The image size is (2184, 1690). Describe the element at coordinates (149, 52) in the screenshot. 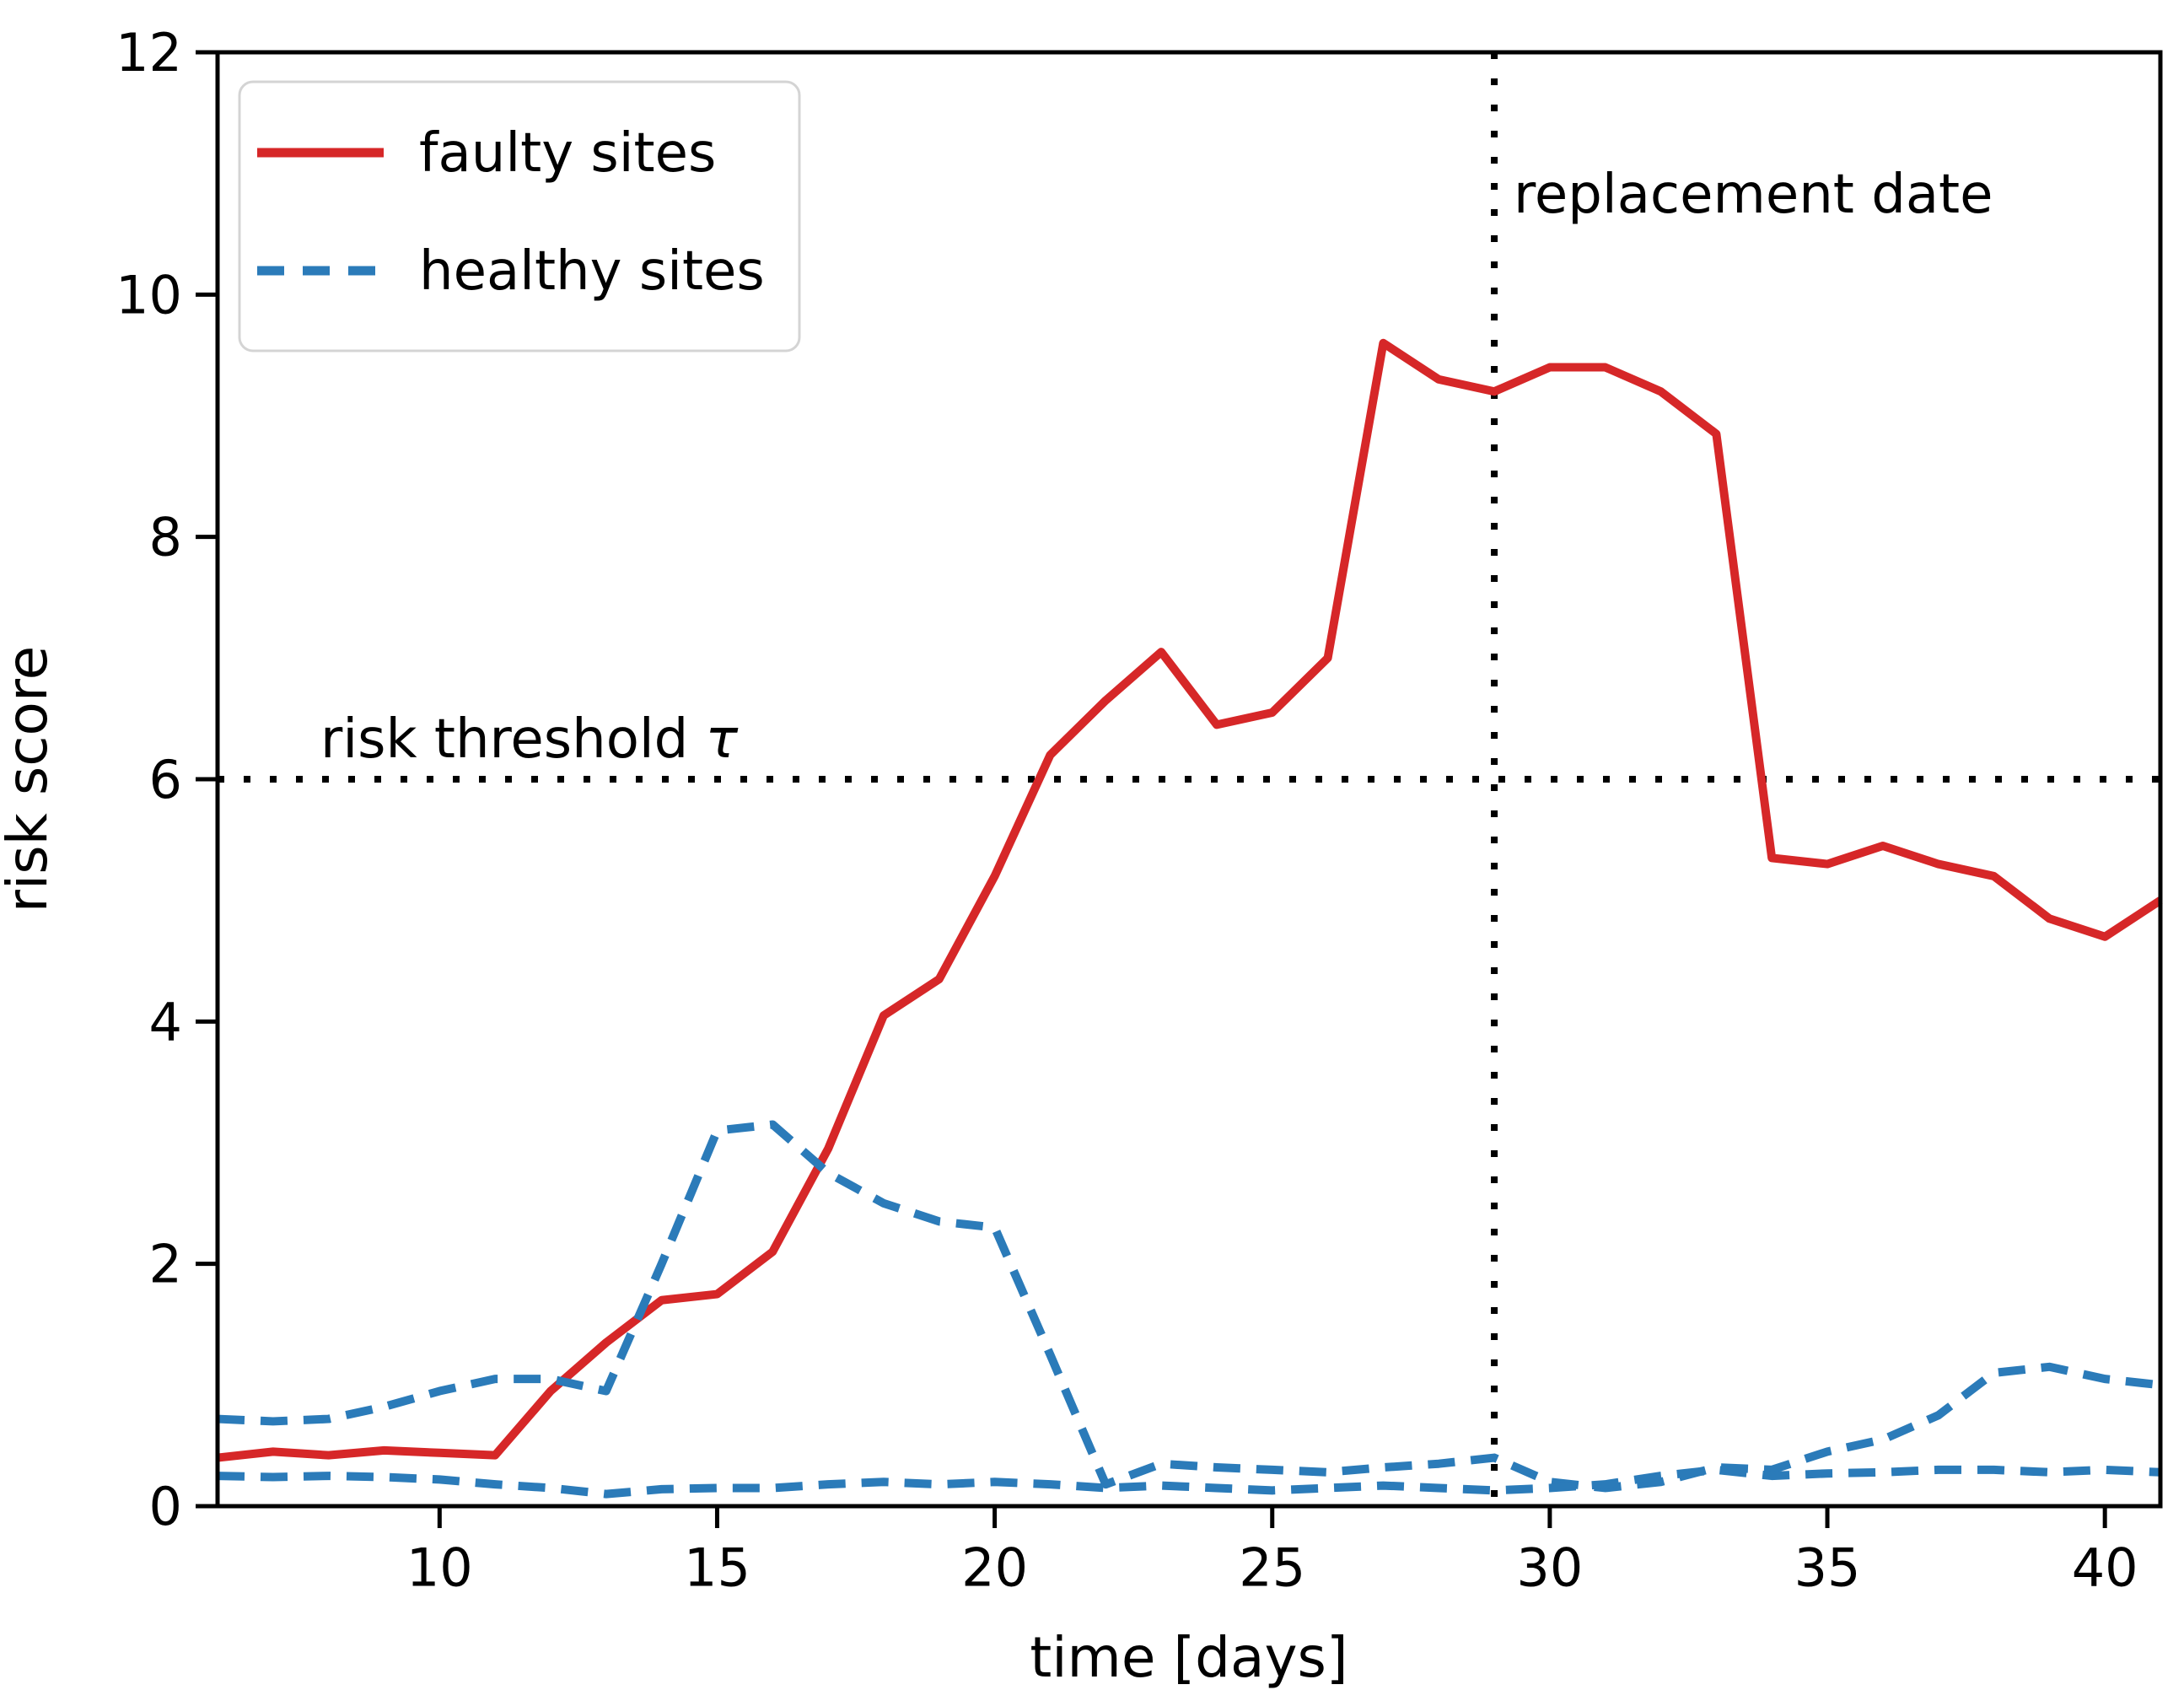

I see `y-tick-label: 12` at that location.